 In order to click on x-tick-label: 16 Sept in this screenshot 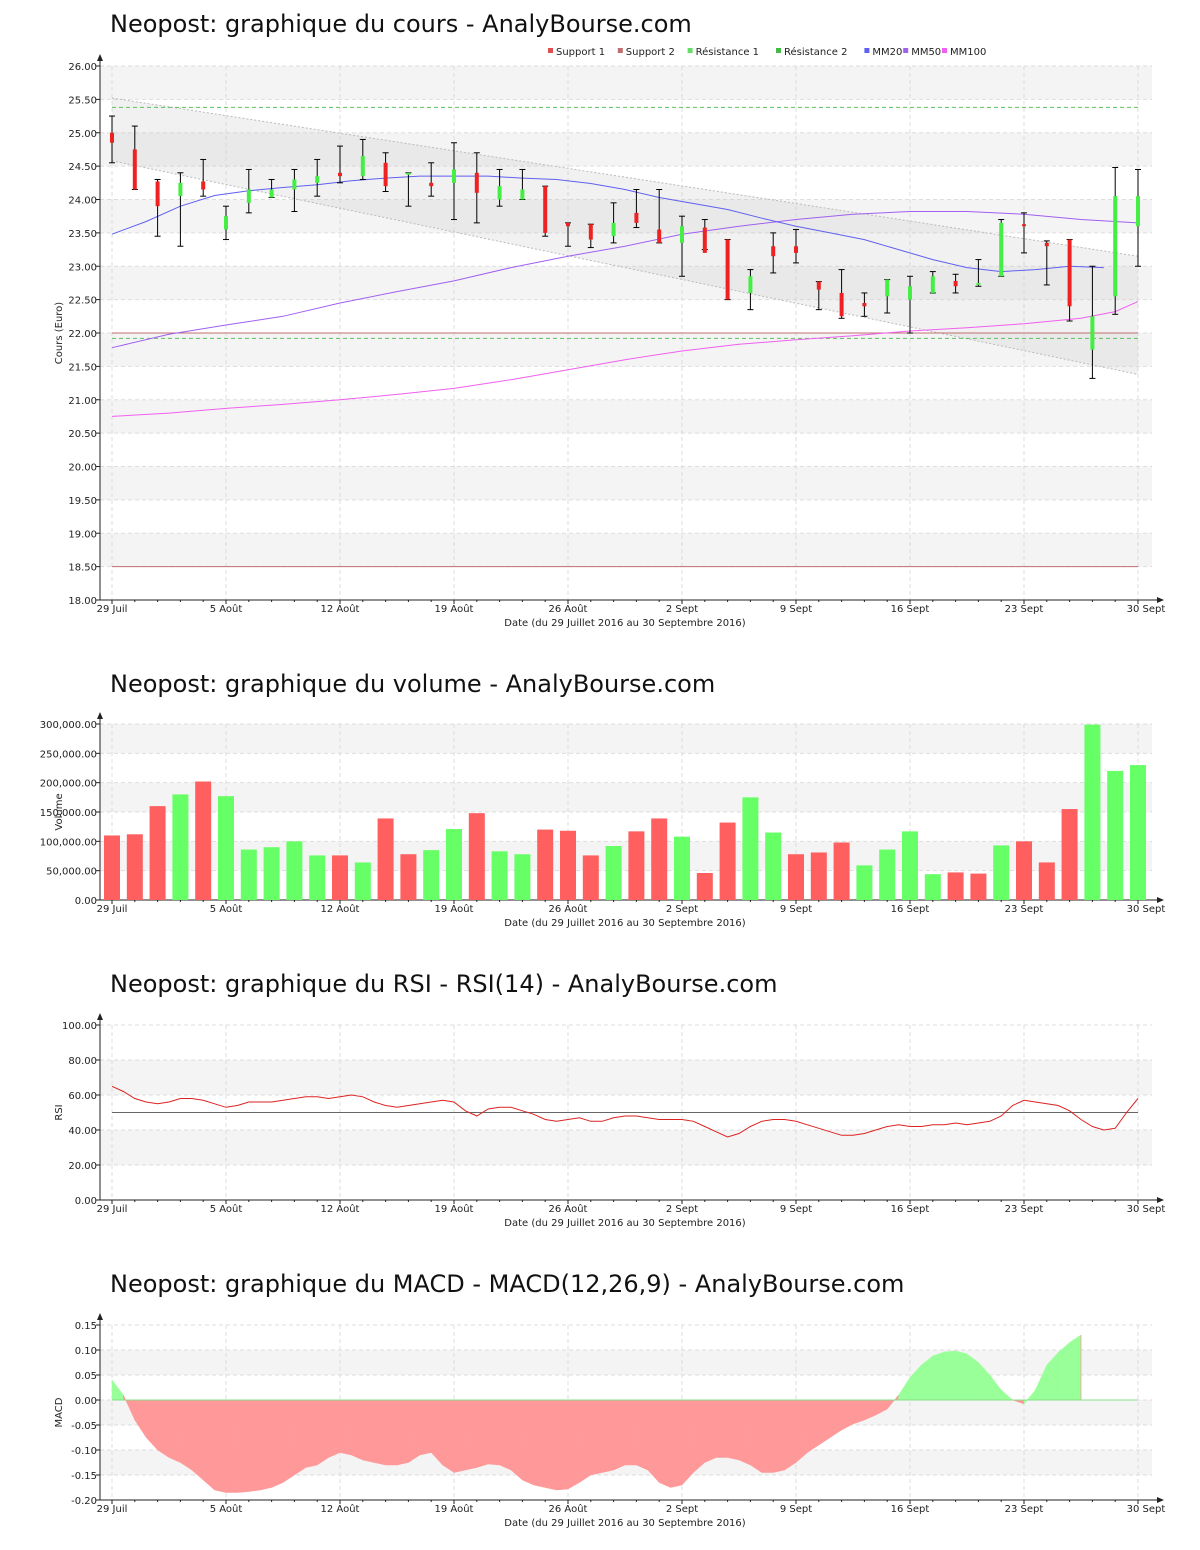, I will do `click(910, 609)`.